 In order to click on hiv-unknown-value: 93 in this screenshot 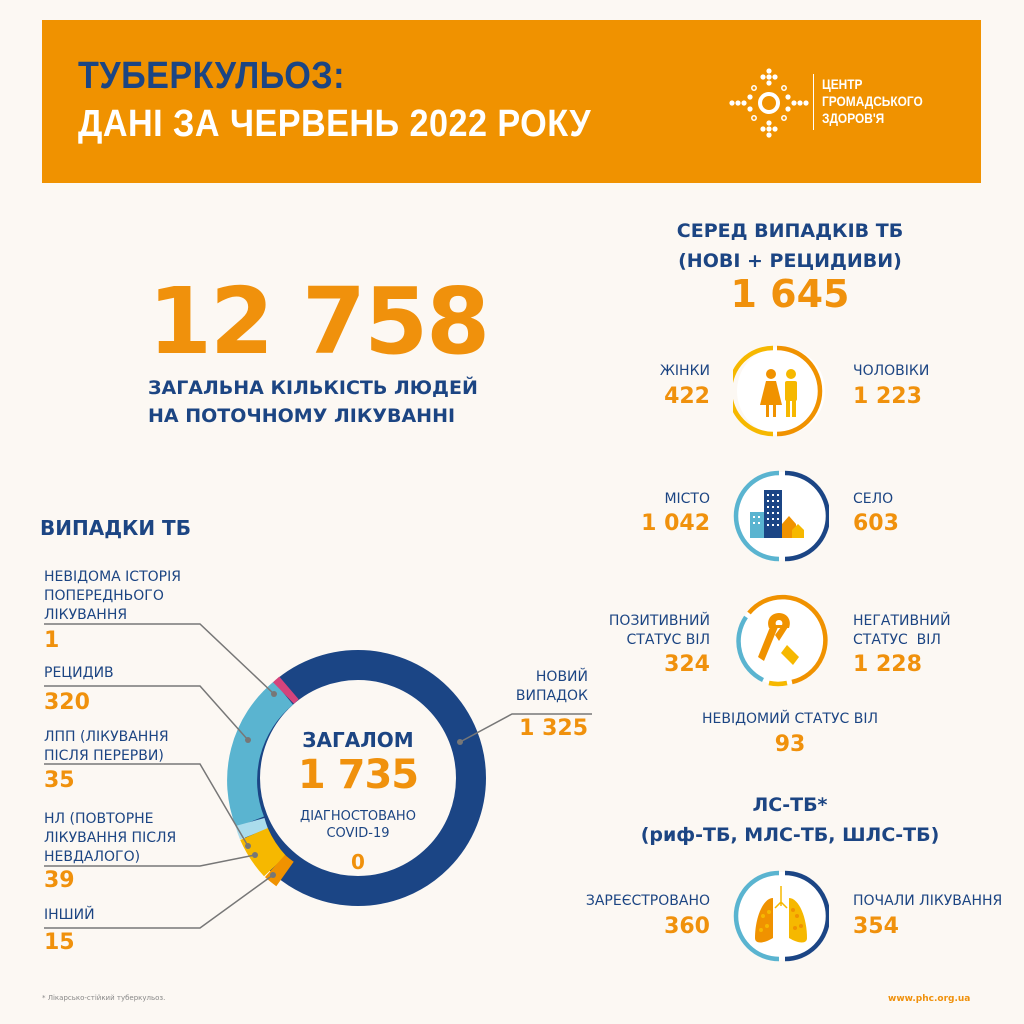, I will do `click(790, 744)`.